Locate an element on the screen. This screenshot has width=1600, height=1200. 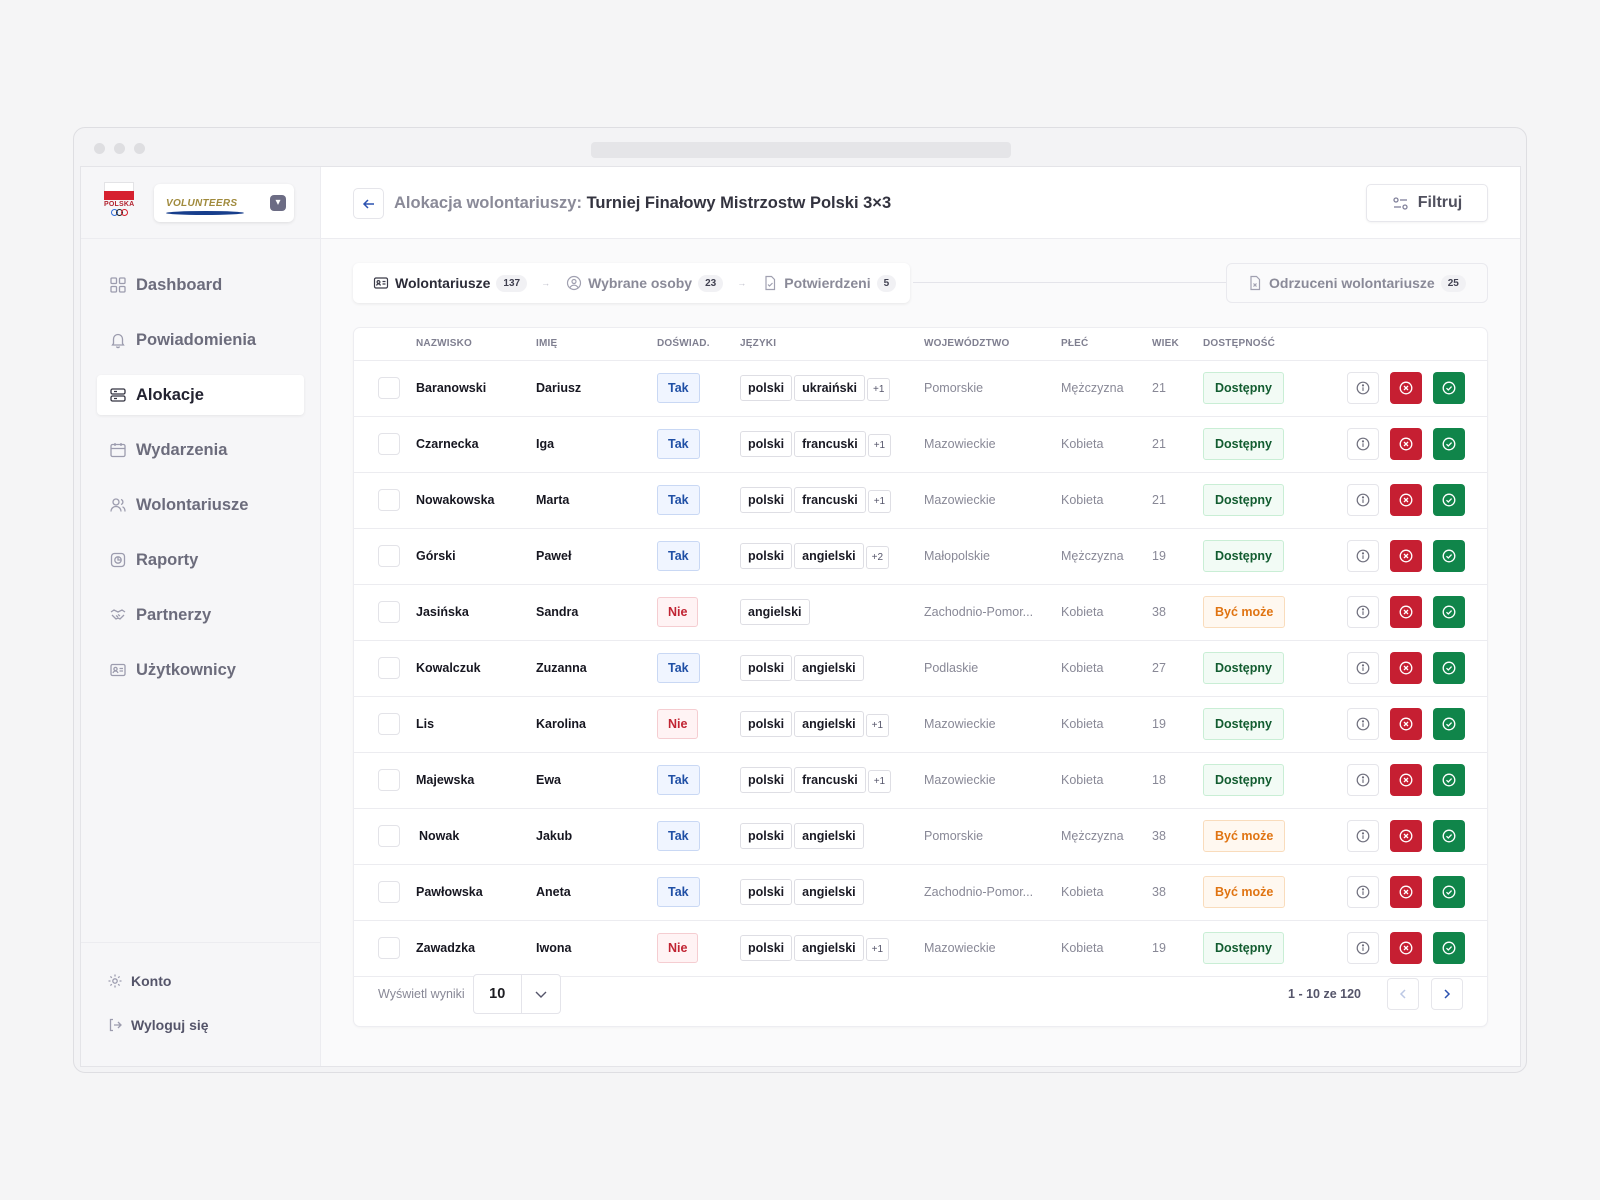
file-check-icon is located at coordinates (770, 283).